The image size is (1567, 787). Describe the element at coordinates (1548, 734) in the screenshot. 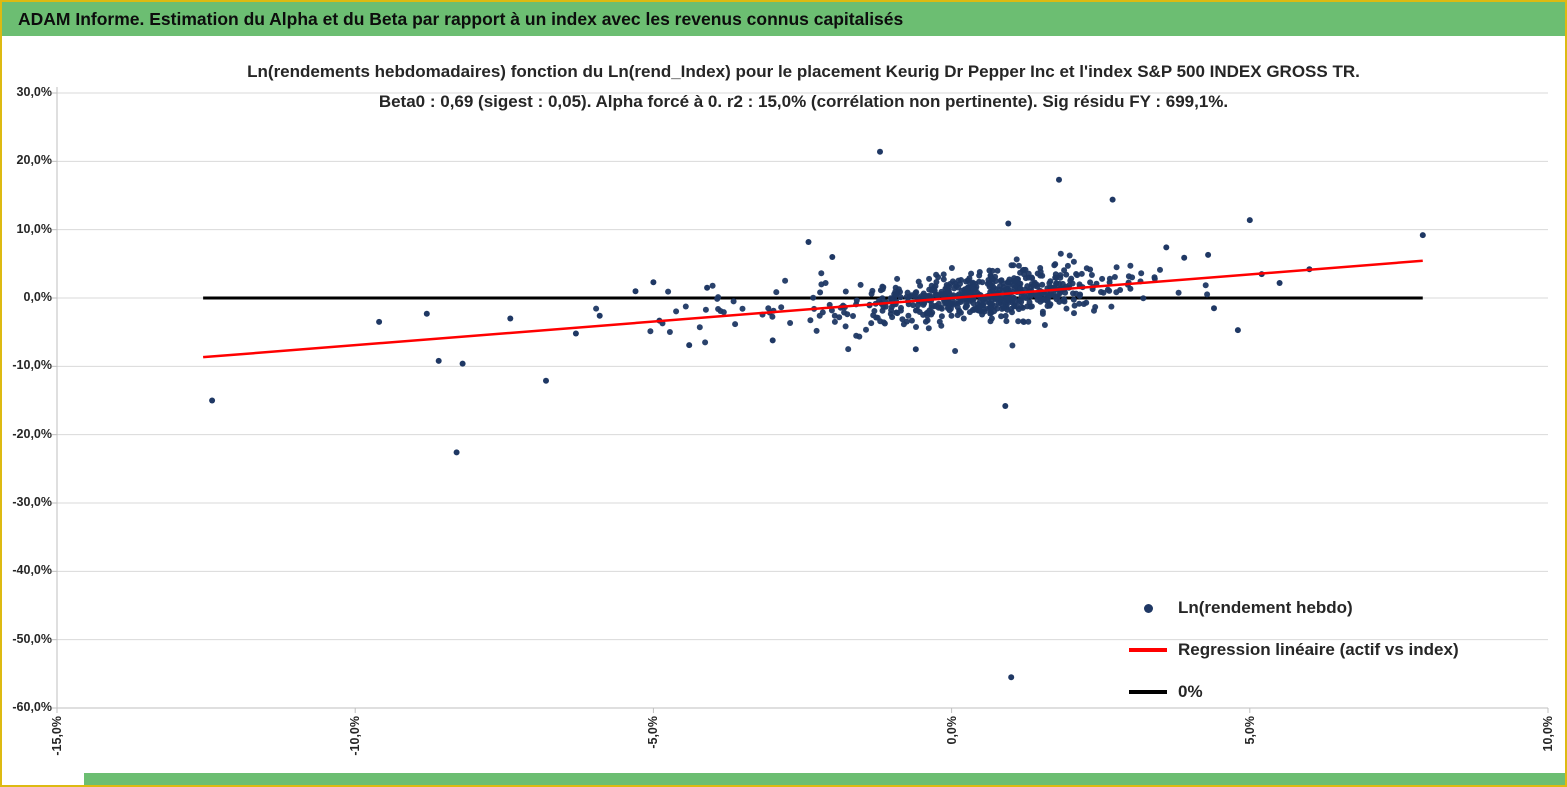

I see `x-axis-tick-label: 10,0%` at that location.